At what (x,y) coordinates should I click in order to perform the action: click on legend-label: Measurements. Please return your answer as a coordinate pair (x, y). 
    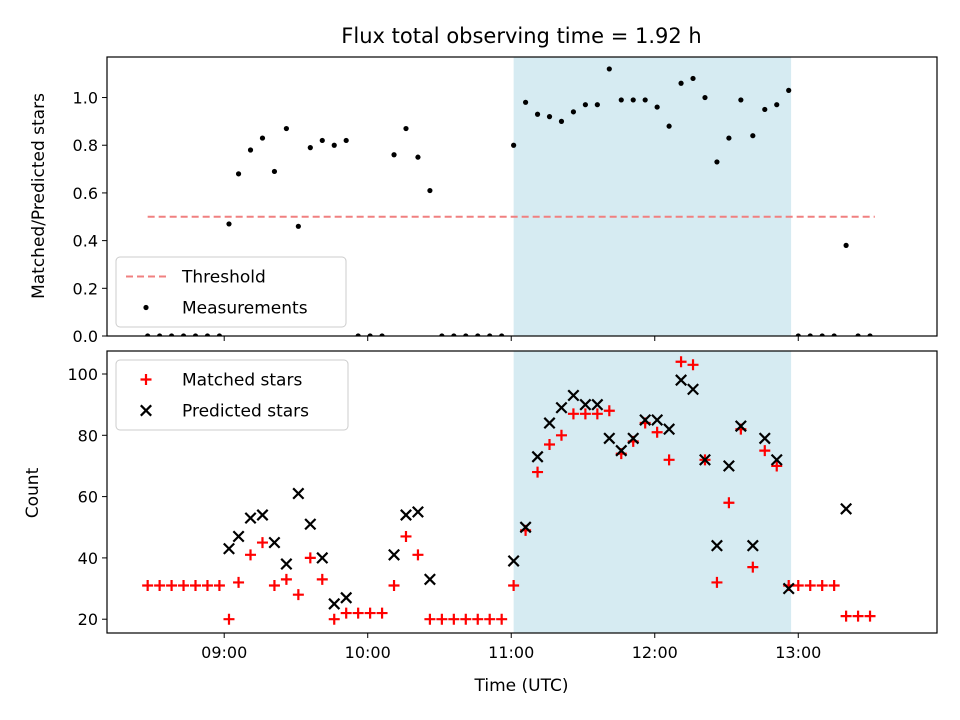
    Looking at the image, I should click on (245, 309).